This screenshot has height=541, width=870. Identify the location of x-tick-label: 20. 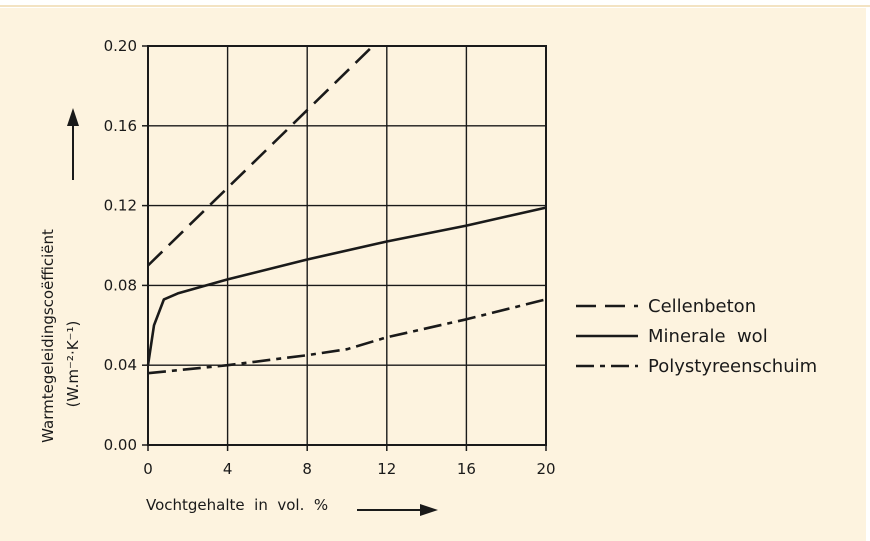
(545, 469).